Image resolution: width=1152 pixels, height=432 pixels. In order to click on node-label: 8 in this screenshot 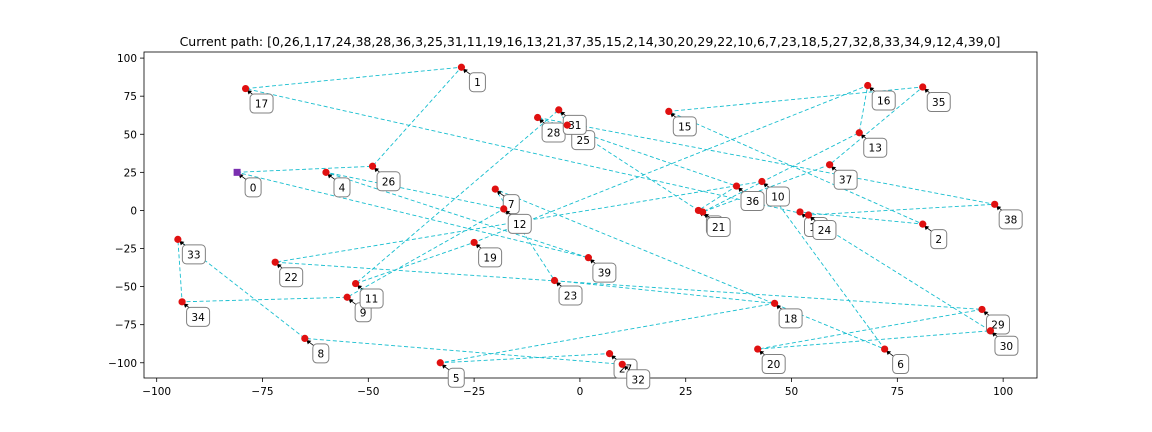, I will do `click(320, 354)`.